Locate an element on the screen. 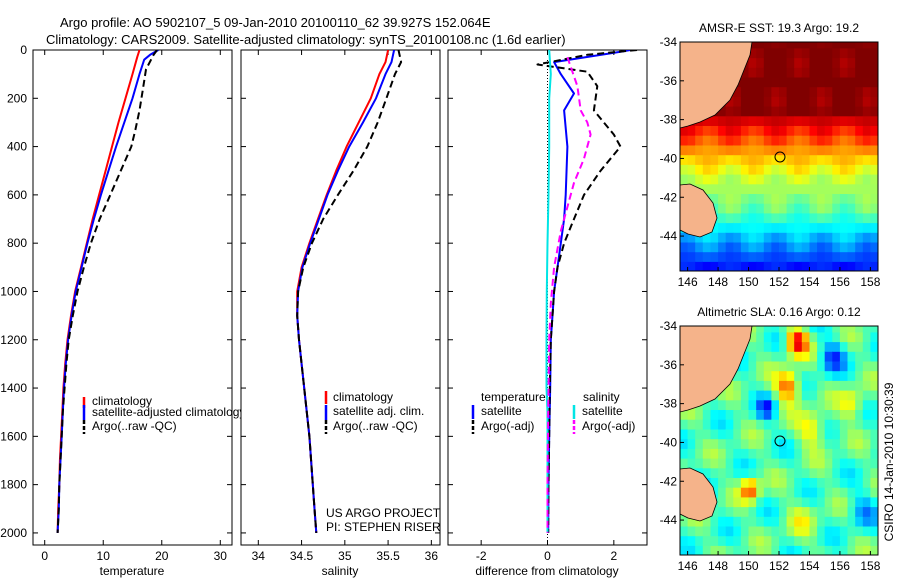 This screenshot has width=900, height=580. sst-map-ytick-label-1: -36 is located at coordinates (669, 81).